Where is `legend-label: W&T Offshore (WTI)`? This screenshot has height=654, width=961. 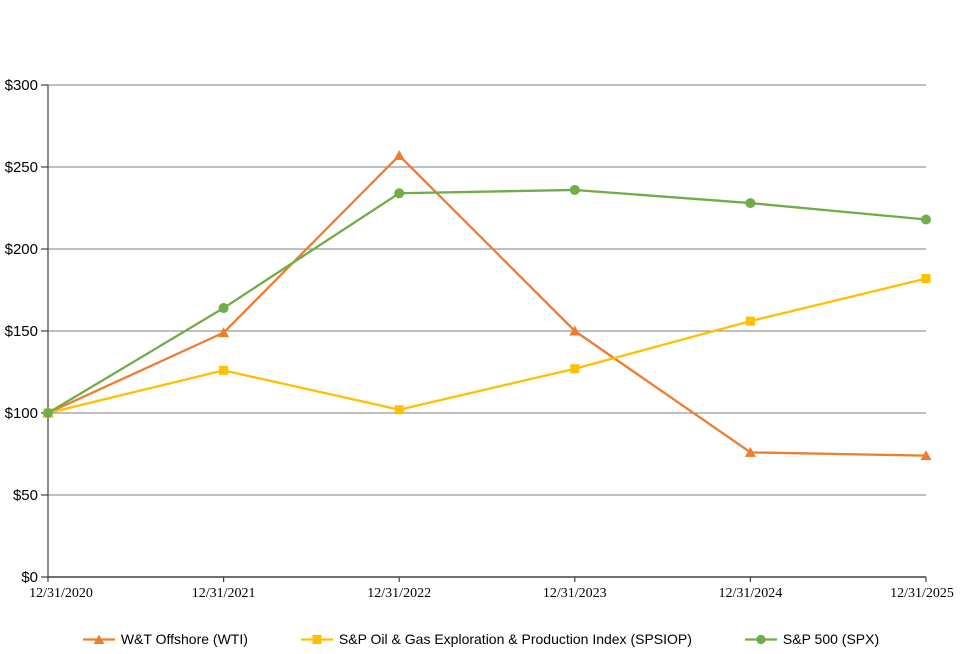 legend-label: W&T Offshore (WTI) is located at coordinates (184, 639).